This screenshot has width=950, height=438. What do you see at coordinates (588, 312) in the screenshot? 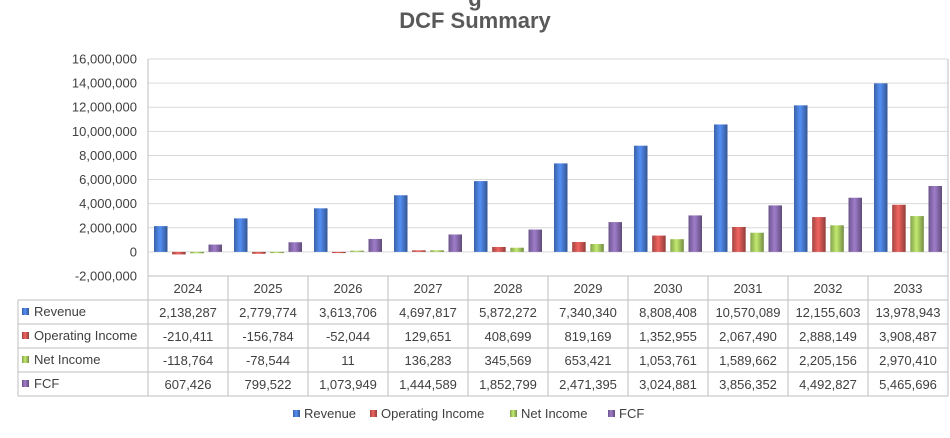
I see `data-label: 7,340,340` at bounding box center [588, 312].